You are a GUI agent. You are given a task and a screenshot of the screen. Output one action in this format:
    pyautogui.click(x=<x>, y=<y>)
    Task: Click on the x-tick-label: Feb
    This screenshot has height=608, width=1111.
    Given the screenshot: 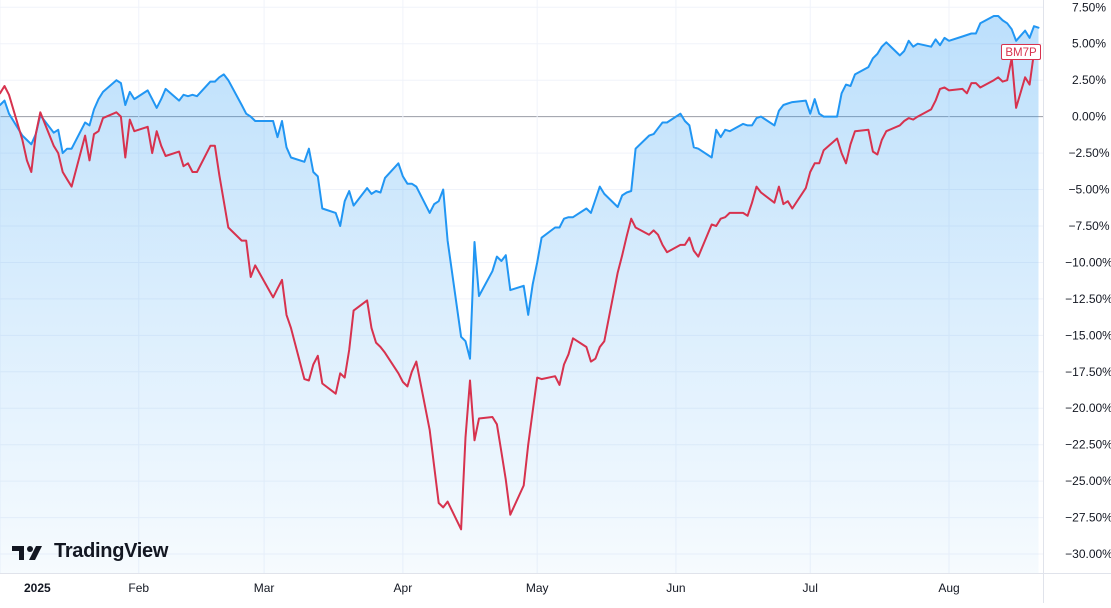 What is the action you would take?
    pyautogui.click(x=138, y=588)
    